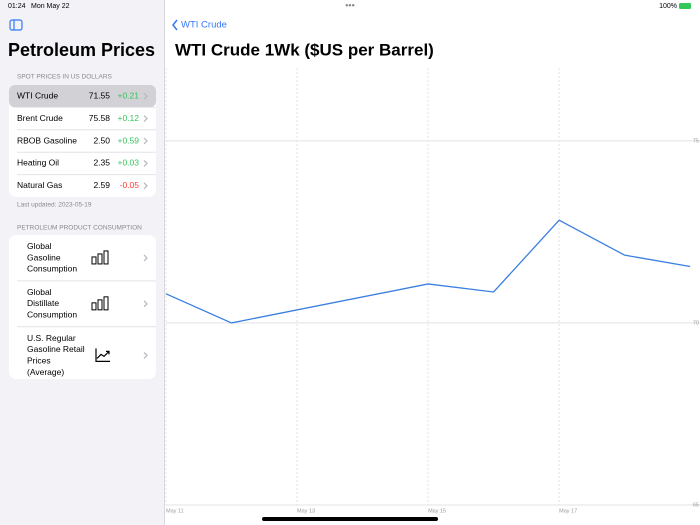 This screenshot has height=525, width=700. I want to click on section-header: SPOT PRICES IN US DOLLARS, so click(65, 77).